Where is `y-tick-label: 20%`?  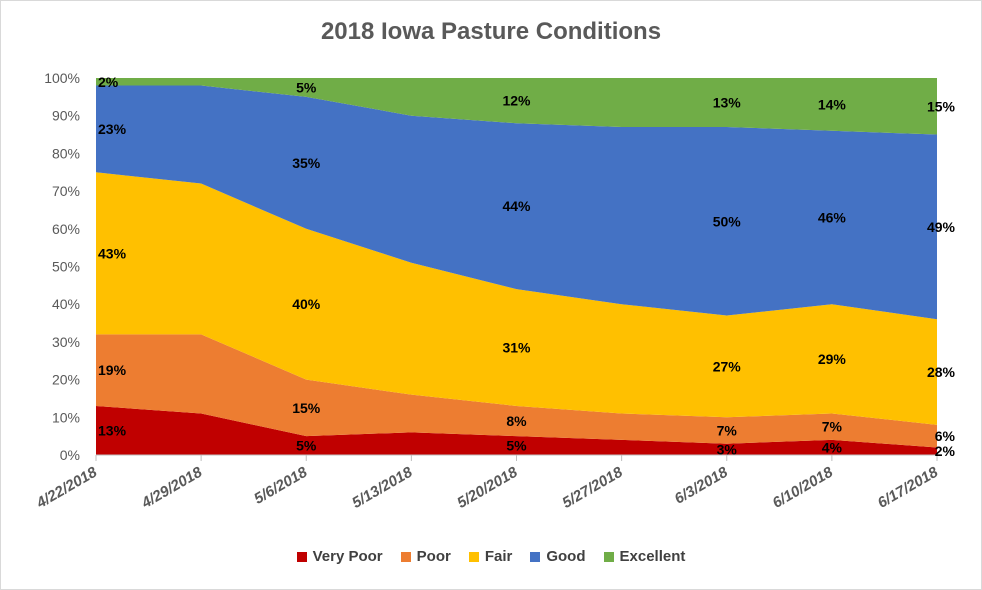 y-tick-label: 20% is located at coordinates (66, 380).